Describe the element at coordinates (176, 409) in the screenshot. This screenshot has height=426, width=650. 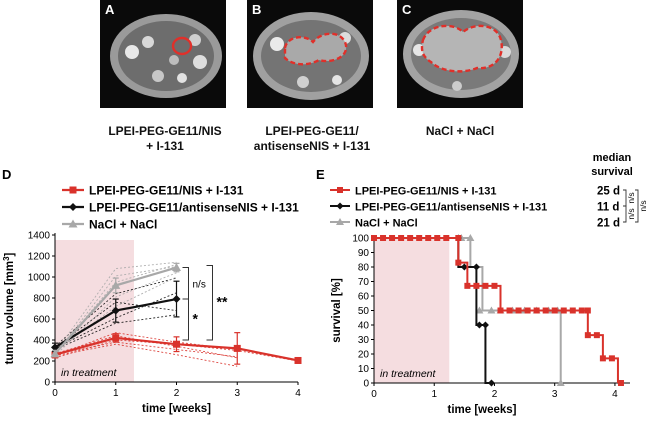
I see `x-axis-label: time [weeks]` at that location.